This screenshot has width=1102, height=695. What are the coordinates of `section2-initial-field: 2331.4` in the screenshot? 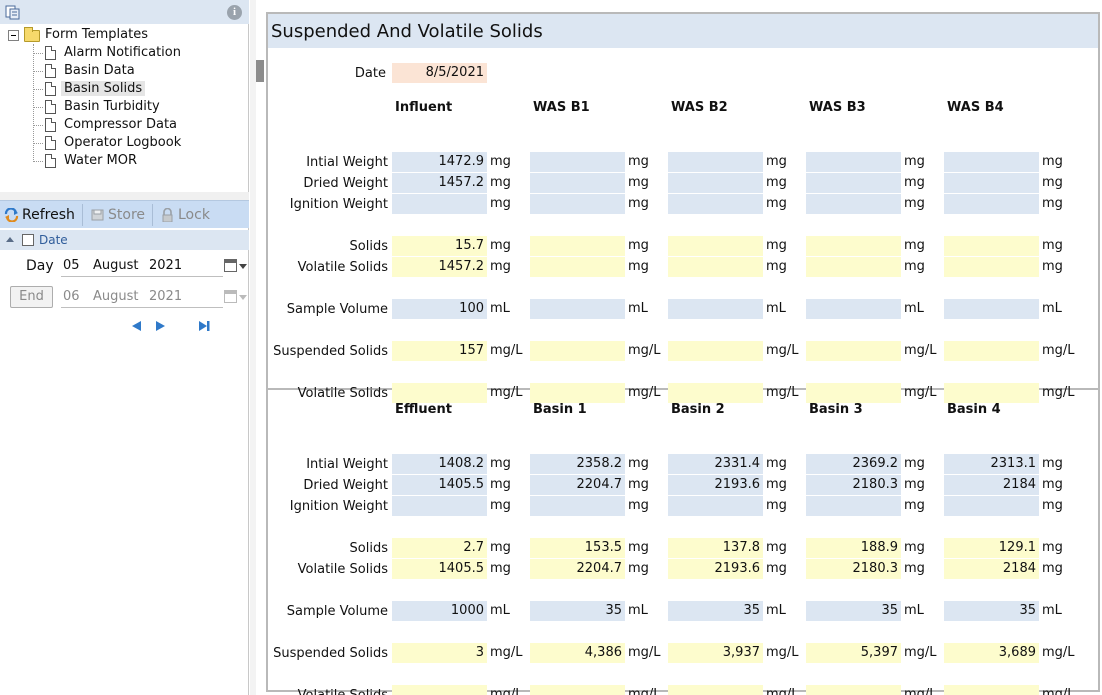 It's located at (715, 464).